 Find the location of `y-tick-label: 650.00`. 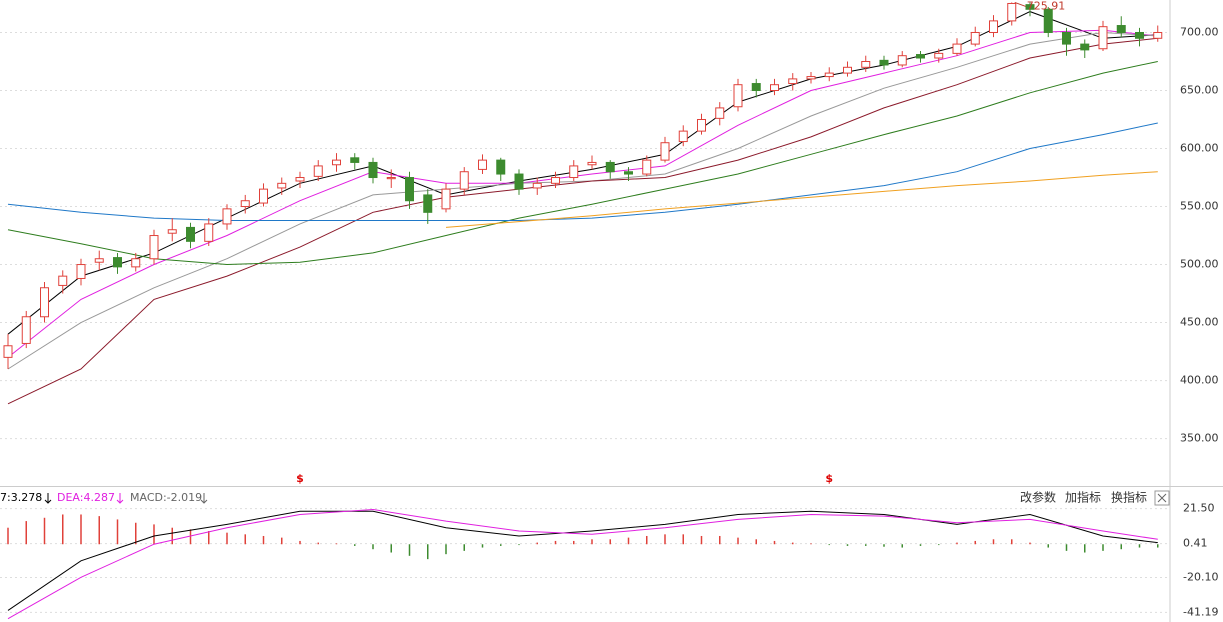

y-tick-label: 650.00 is located at coordinates (1199, 90).